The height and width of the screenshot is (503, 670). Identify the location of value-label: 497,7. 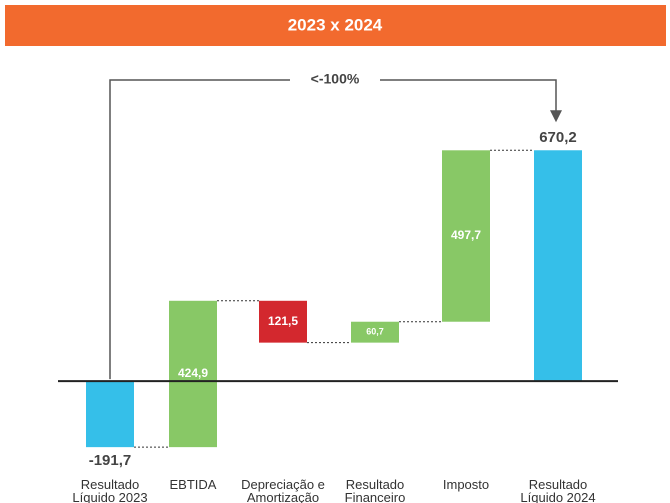
(466, 235).